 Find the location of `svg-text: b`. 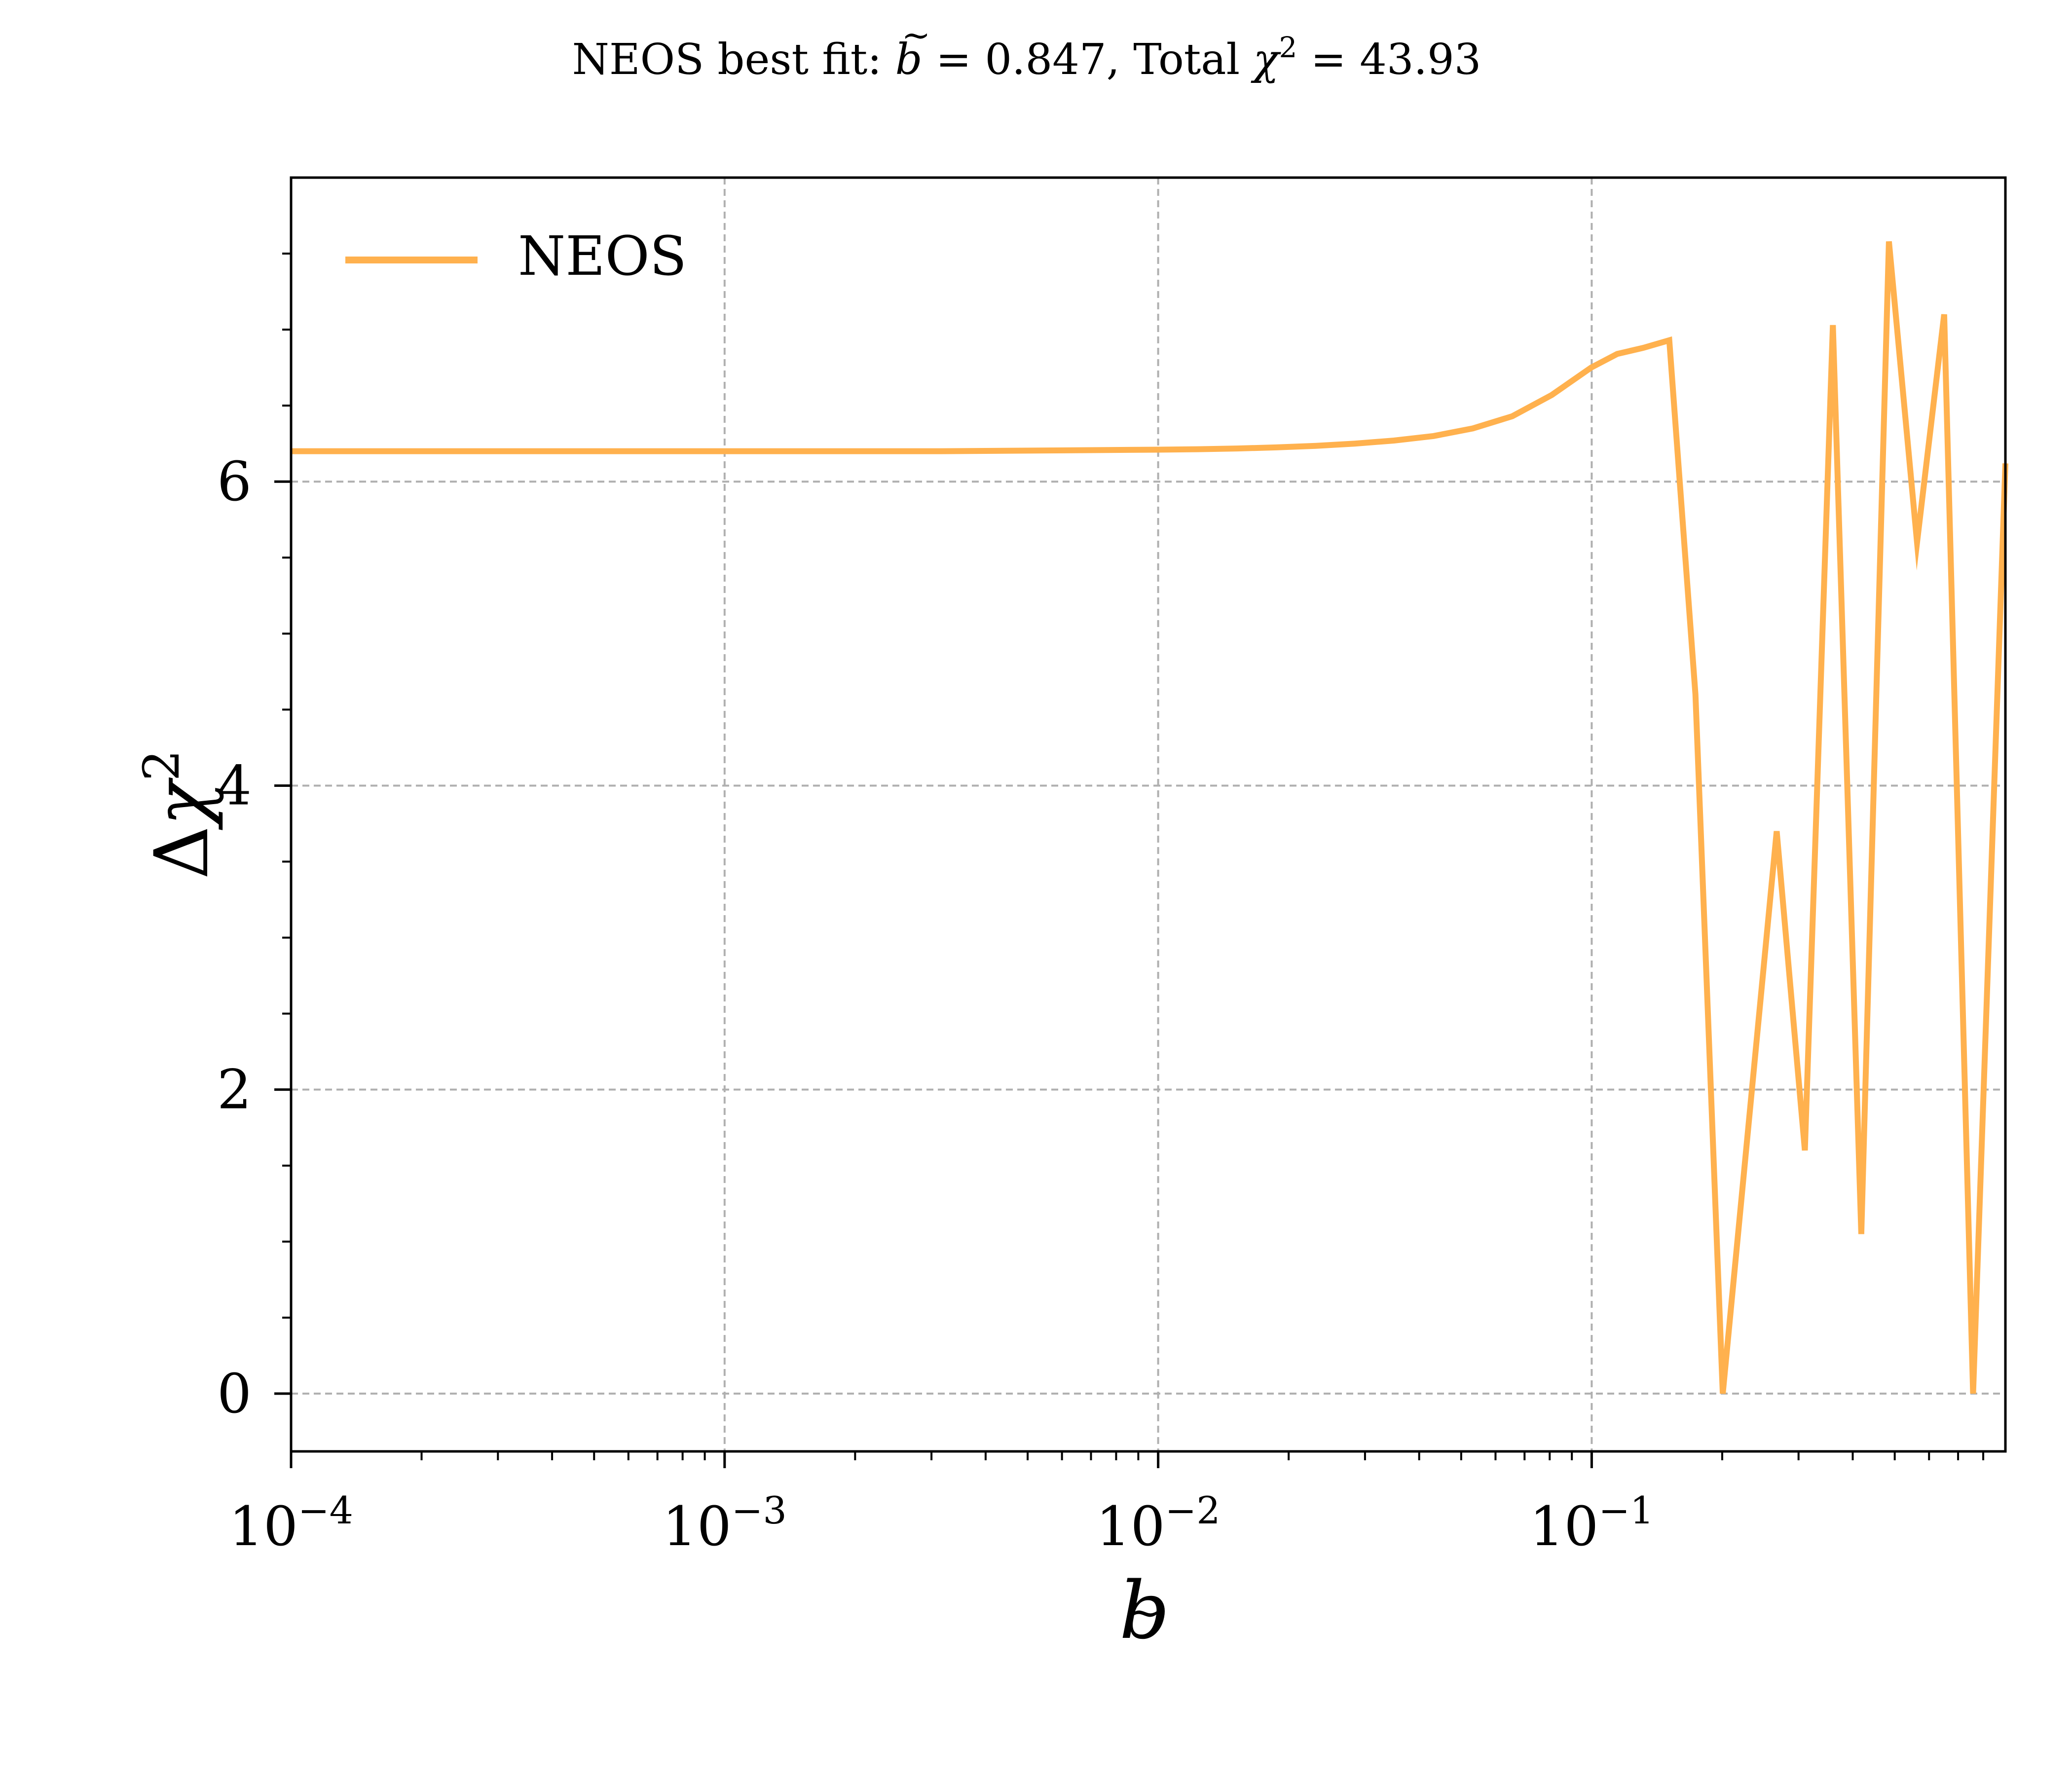

svg-text: b is located at coordinates (1144, 1610).